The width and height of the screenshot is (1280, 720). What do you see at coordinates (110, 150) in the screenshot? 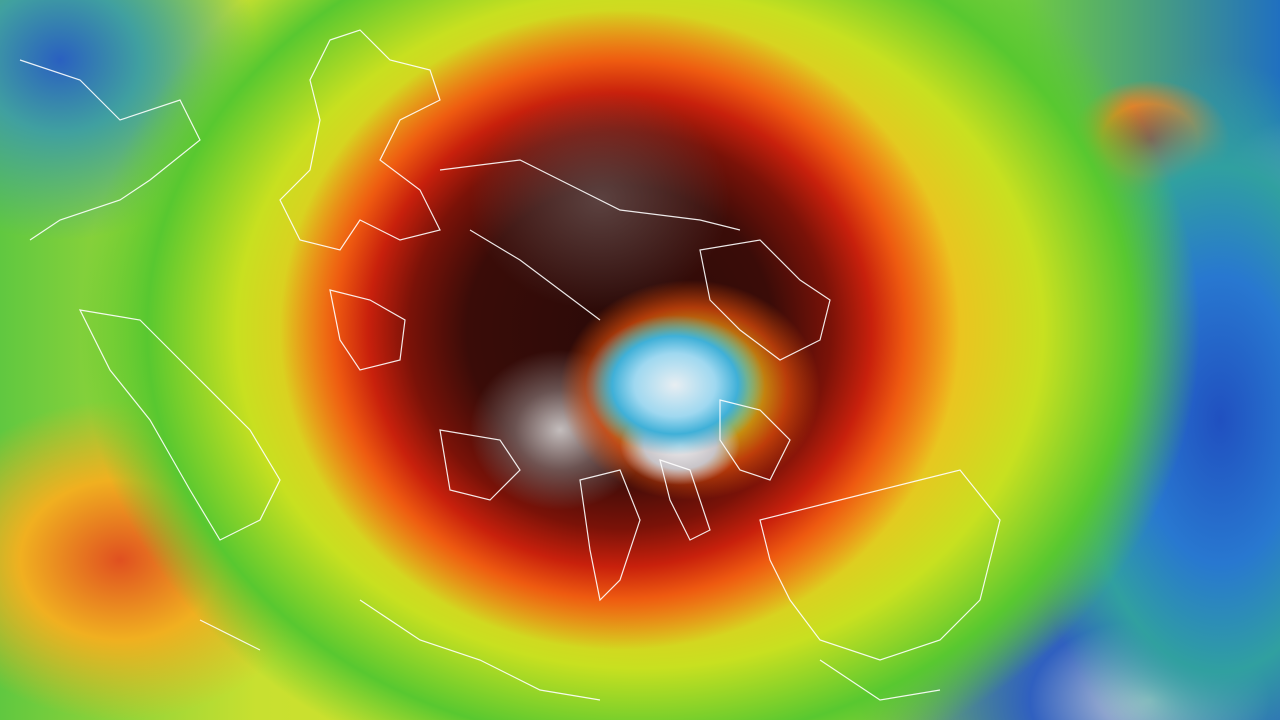
I see `coastline-vietnam` at bounding box center [110, 150].